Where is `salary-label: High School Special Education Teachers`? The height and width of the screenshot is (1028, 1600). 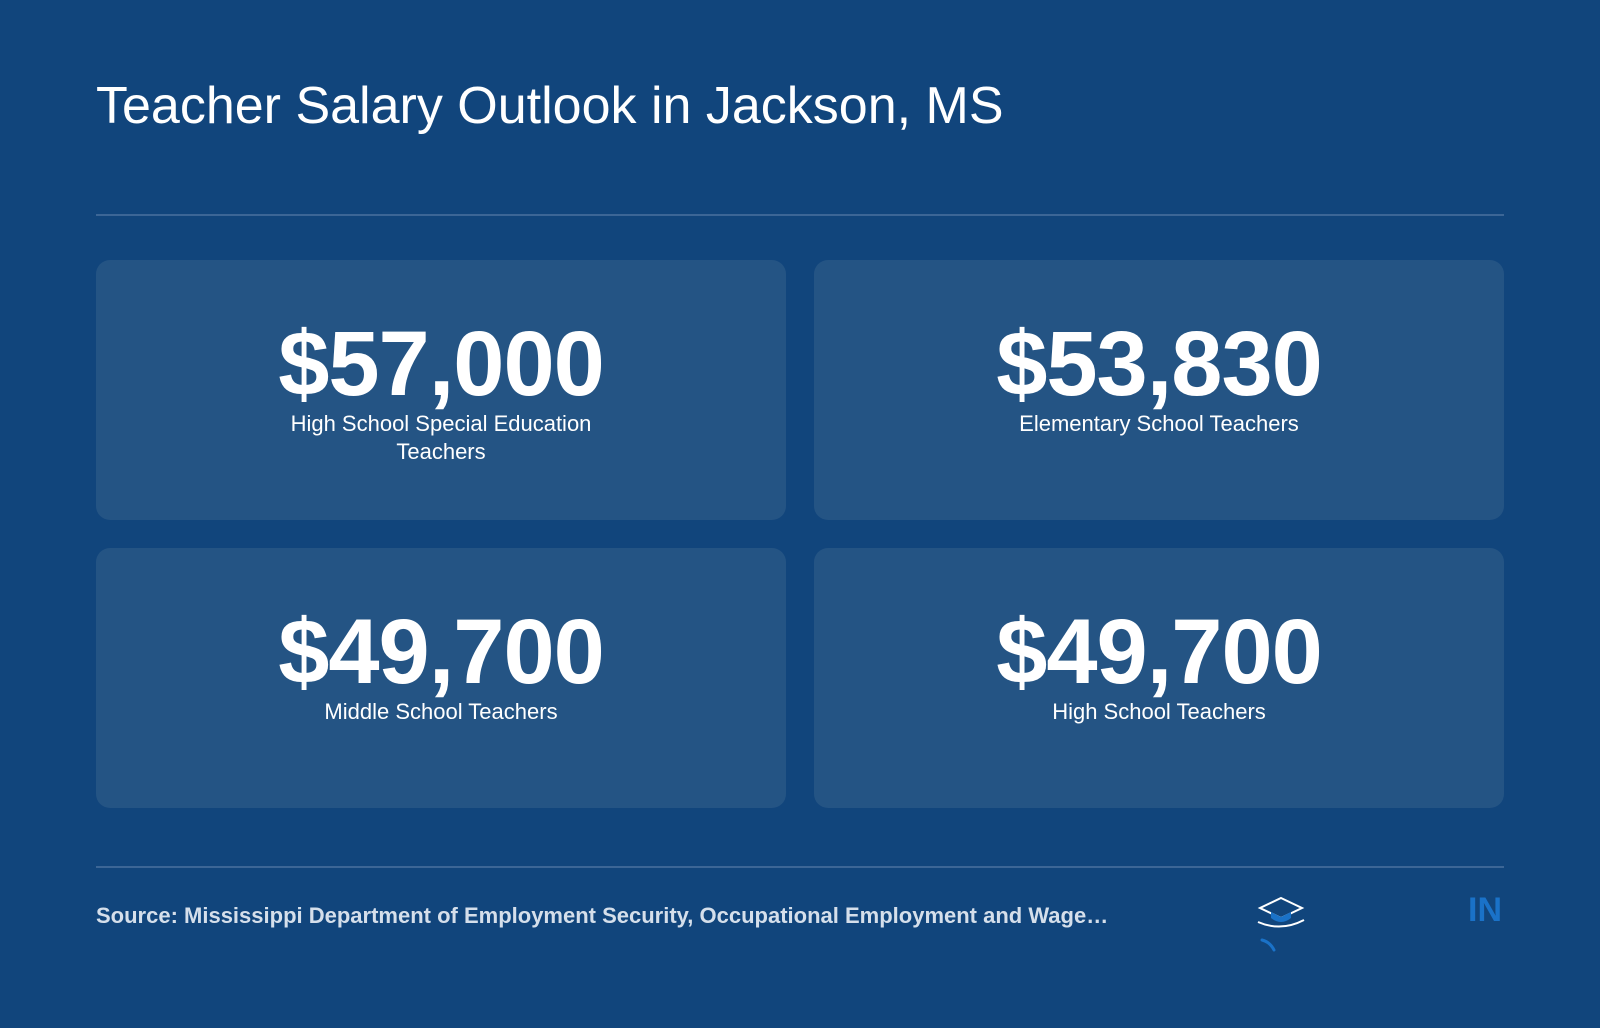 salary-label: High School Special Education Teachers is located at coordinates (441, 437).